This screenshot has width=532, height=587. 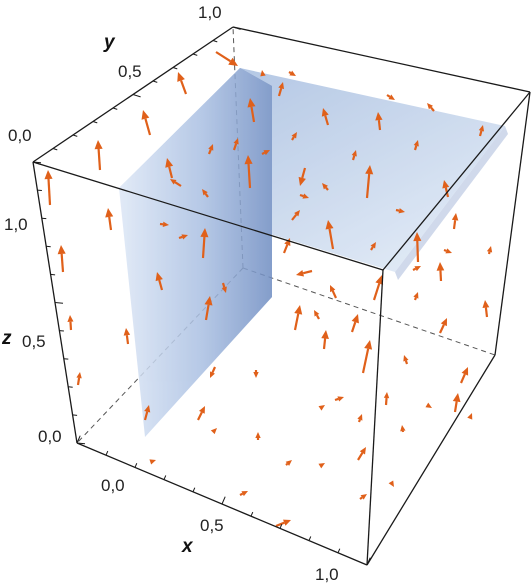 I want to click on x-tick-label-0: 0,0, so click(x=113, y=485).